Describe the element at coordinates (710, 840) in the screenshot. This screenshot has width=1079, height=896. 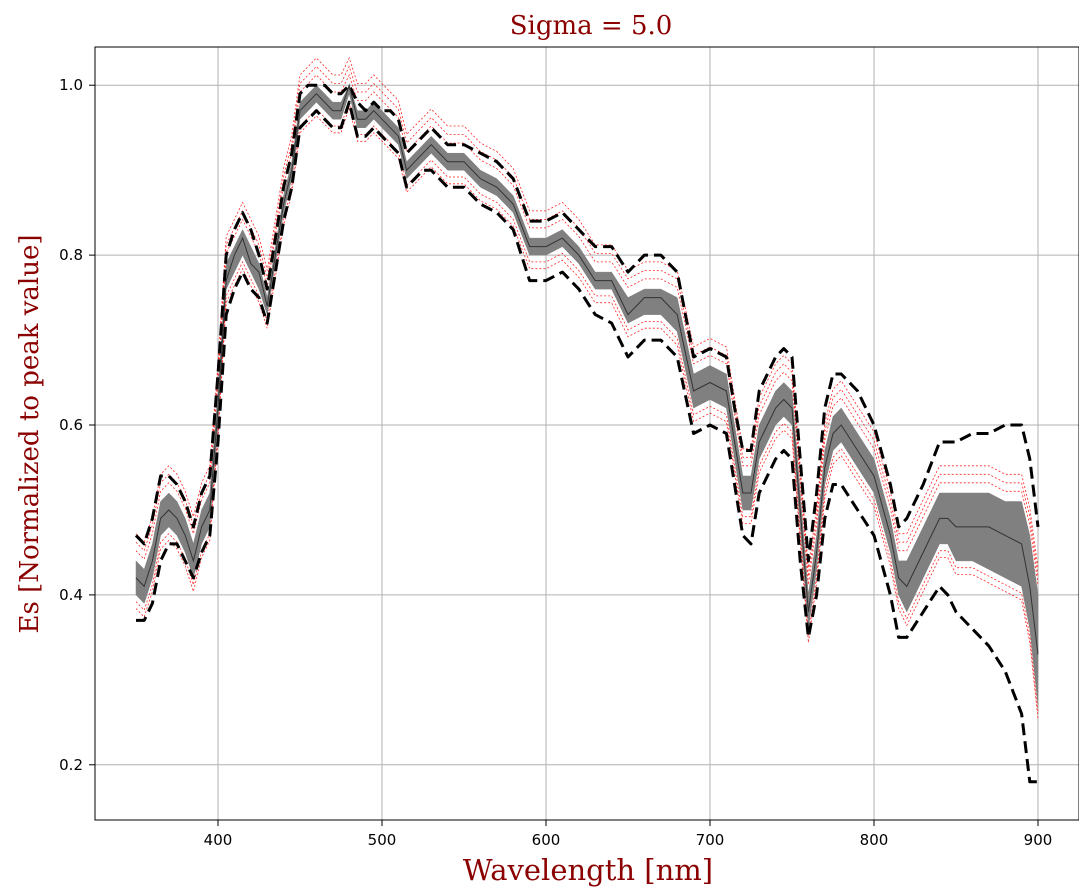
I see `x-tick-label: 700` at that location.